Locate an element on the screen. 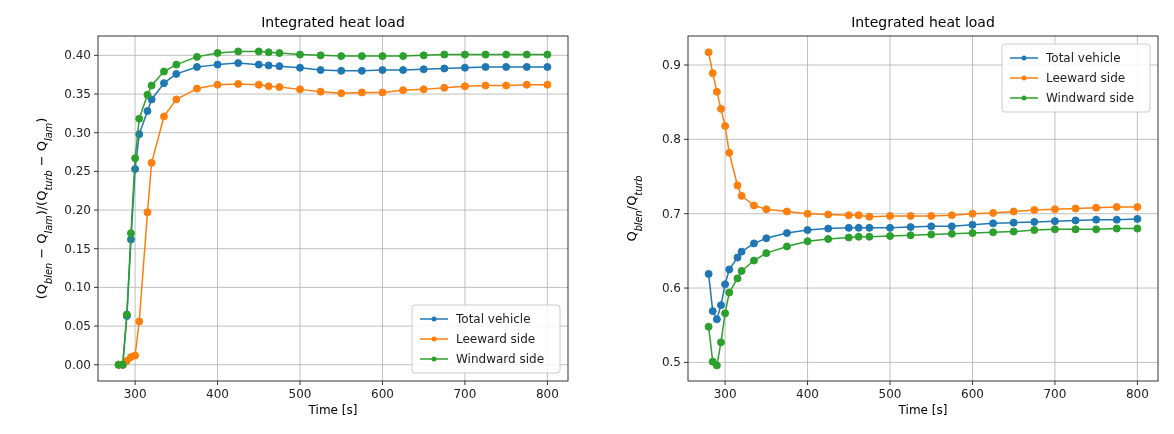  y-tick-label: 0.7 is located at coordinates (671, 213).